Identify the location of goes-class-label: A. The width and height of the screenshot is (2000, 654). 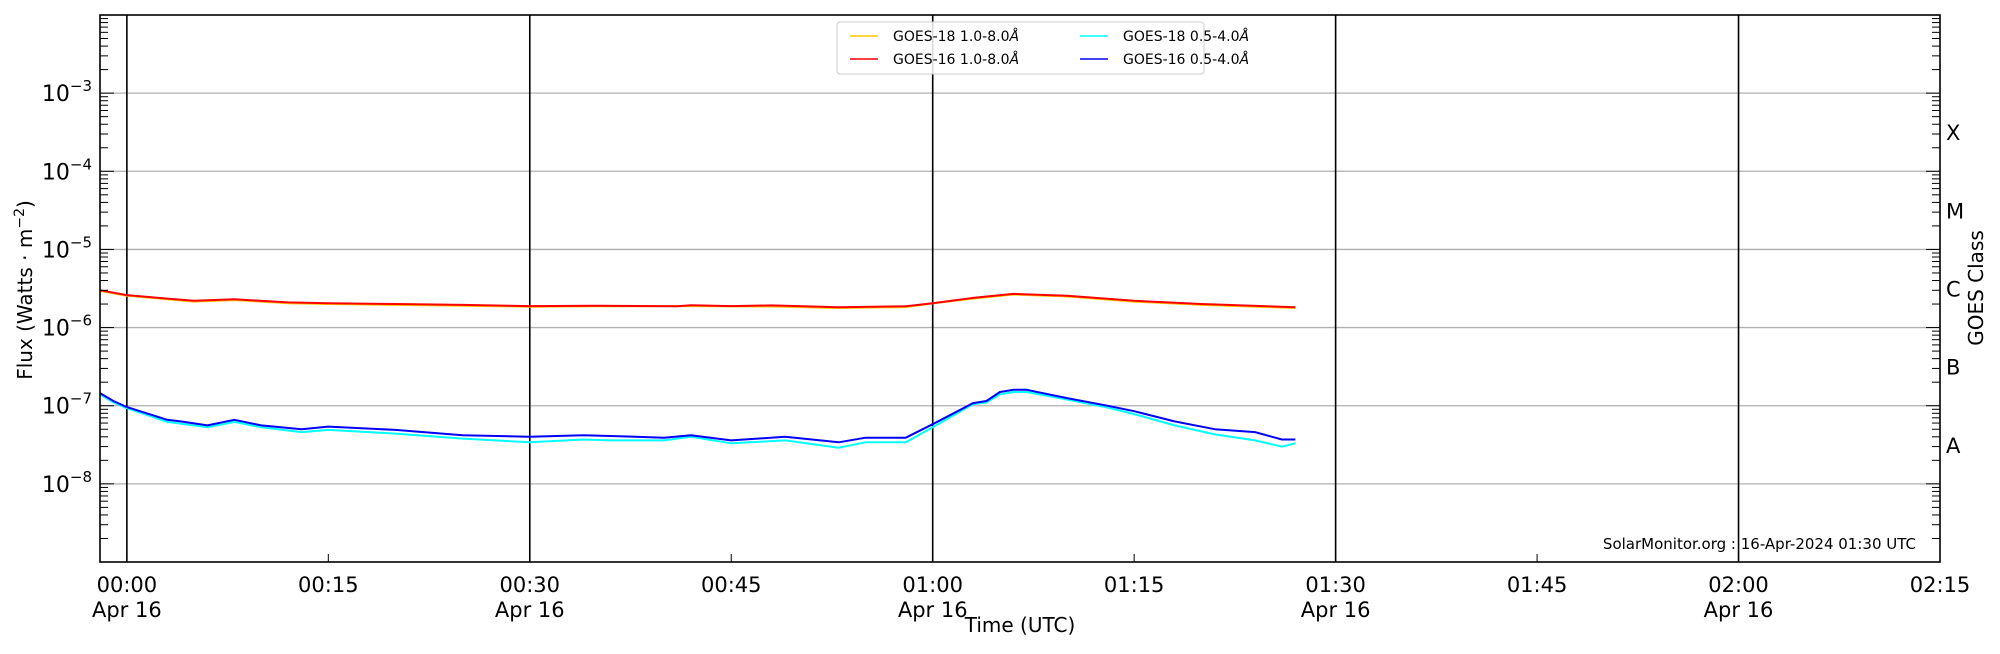
(1953, 446).